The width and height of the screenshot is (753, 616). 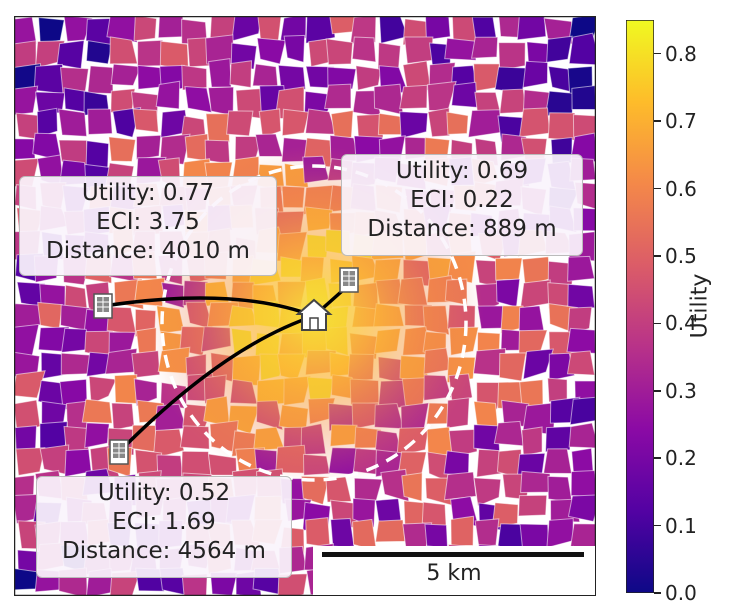 What do you see at coordinates (681, 255) in the screenshot?
I see `colorbar-tick-label: 0.5` at bounding box center [681, 255].